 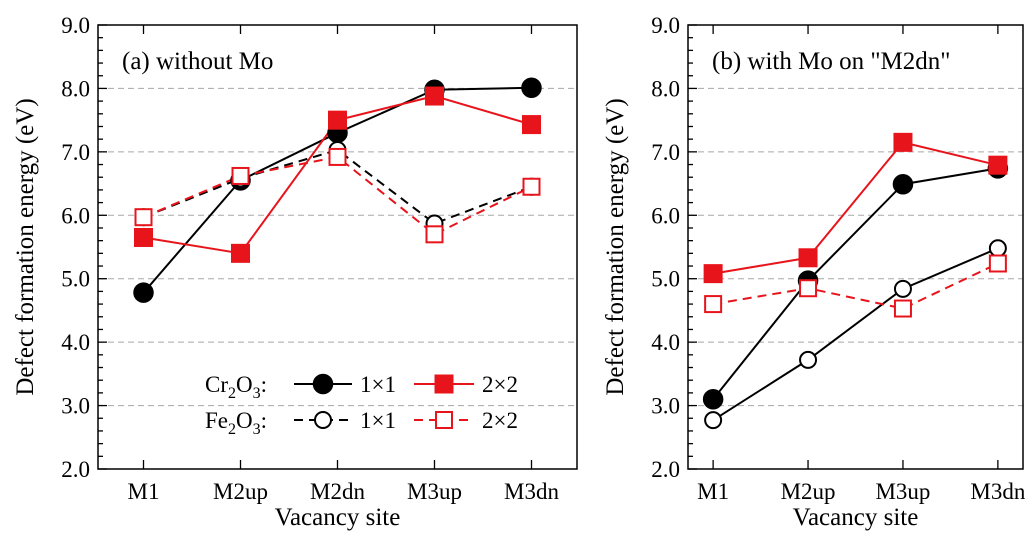 What do you see at coordinates (361, 405) in the screenshot?
I see `legend: Cr2O3: 1×1 2×2 Fe2O3: 1×1 2×2` at bounding box center [361, 405].